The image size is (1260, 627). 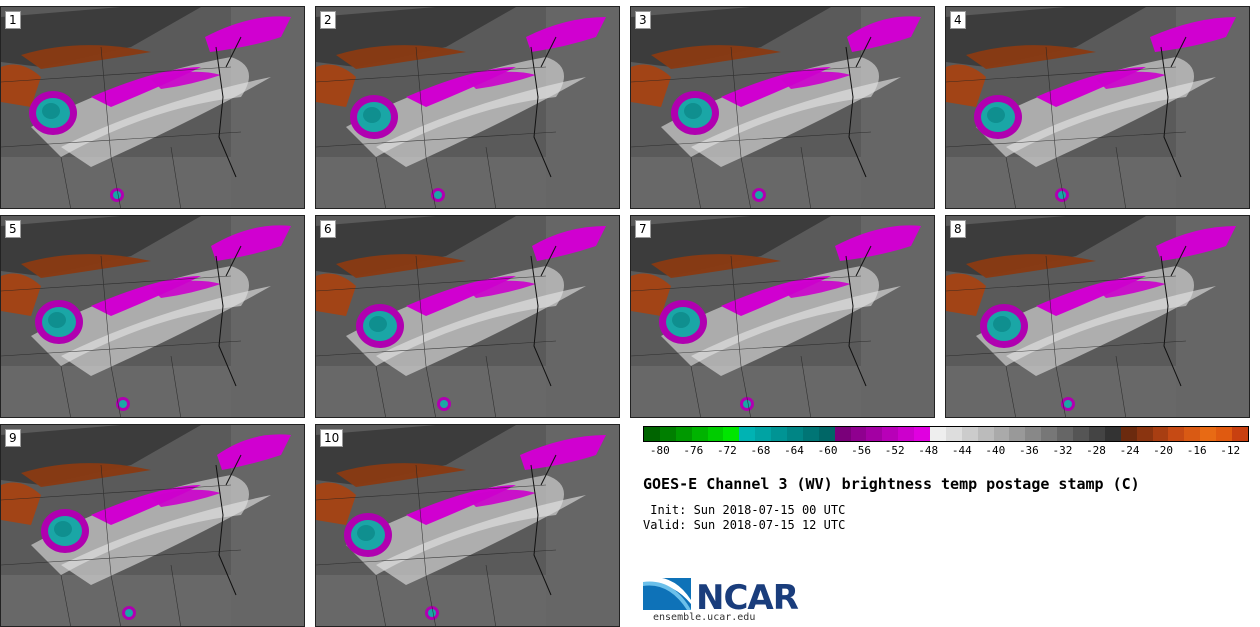 What do you see at coordinates (1230, 450) in the screenshot?
I see `colorbar-tick-label: -12` at bounding box center [1230, 450].